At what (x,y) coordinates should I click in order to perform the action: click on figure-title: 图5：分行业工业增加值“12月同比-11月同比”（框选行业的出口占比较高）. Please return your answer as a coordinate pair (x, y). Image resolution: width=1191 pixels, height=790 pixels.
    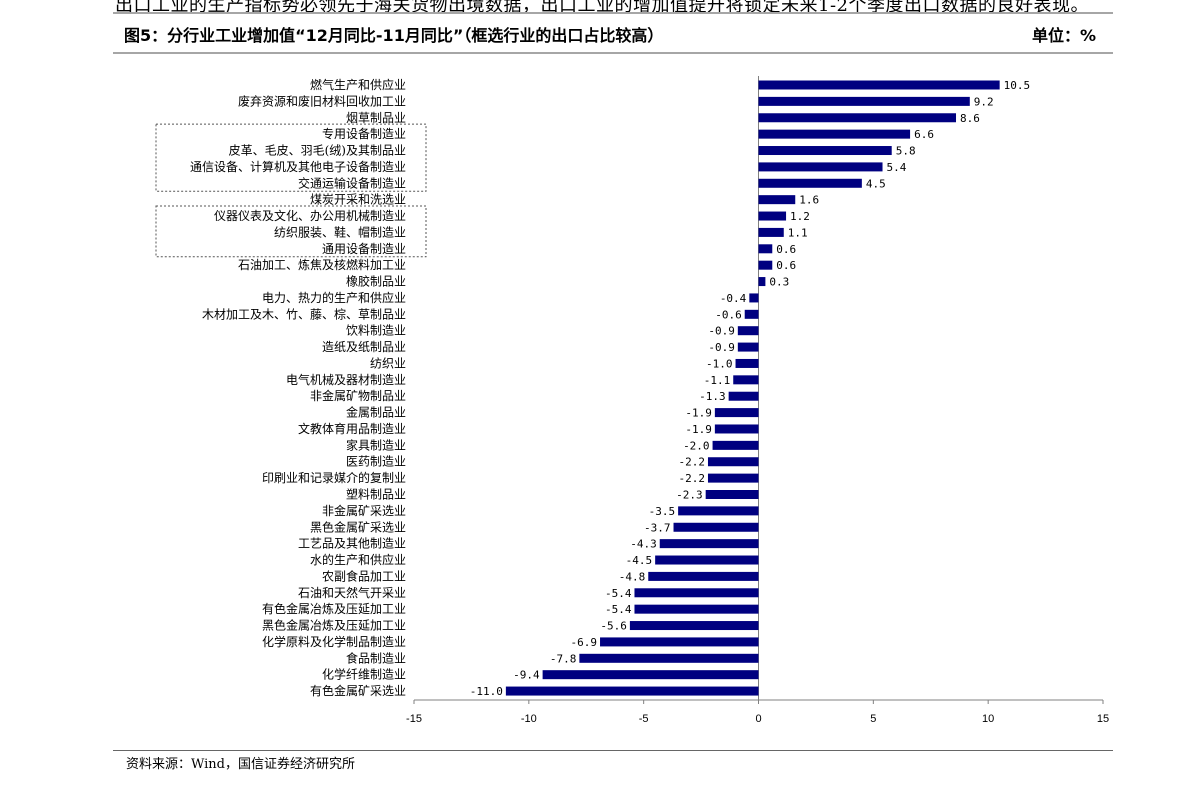
    Looking at the image, I should click on (394, 35).